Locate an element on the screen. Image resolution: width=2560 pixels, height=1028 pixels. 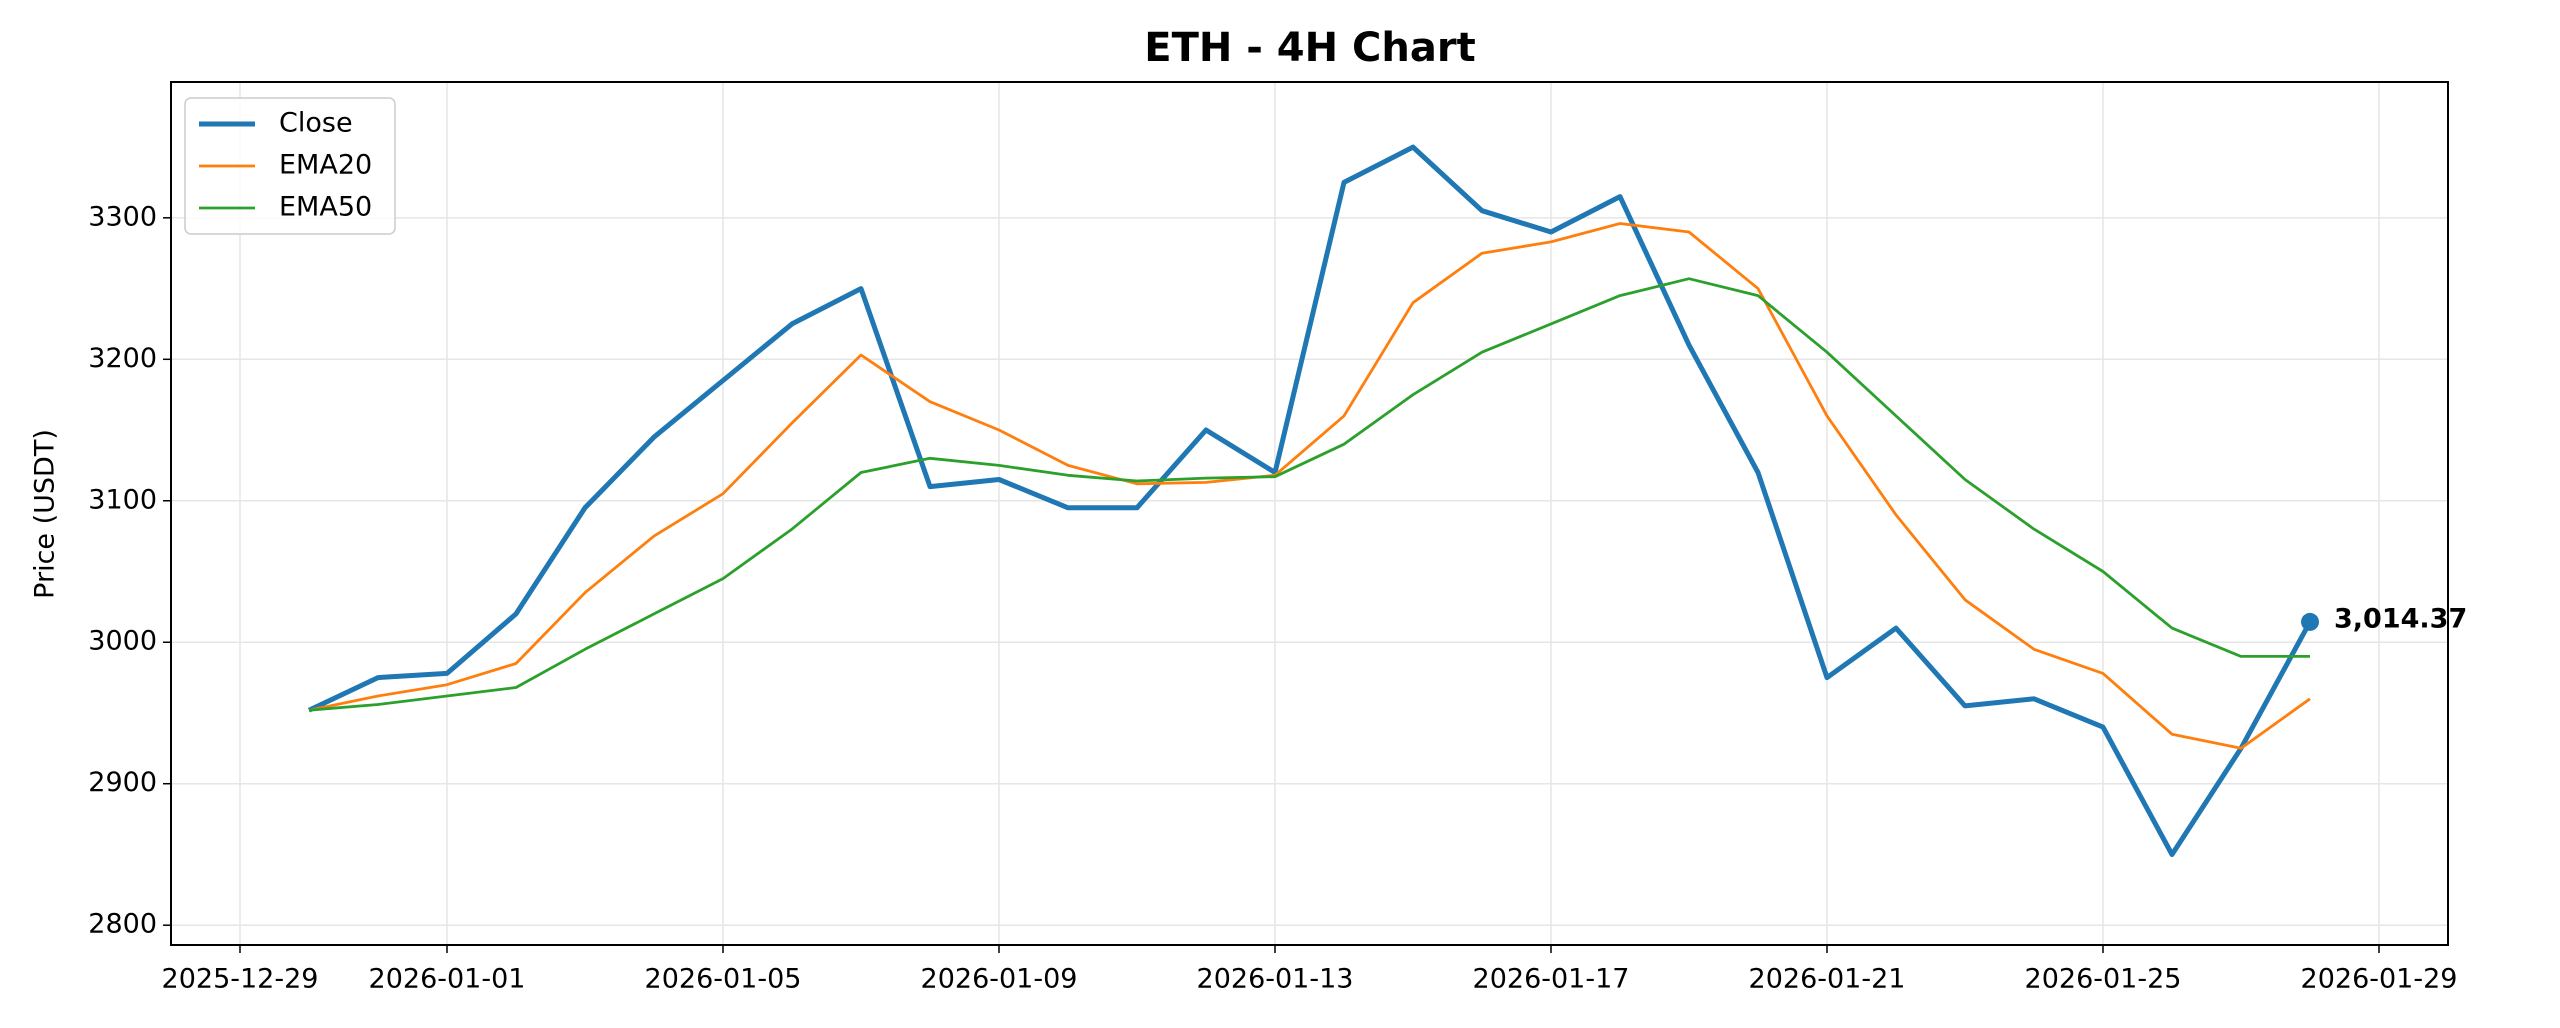
x-tick-label: 2026-01-17 is located at coordinates (1551, 979).